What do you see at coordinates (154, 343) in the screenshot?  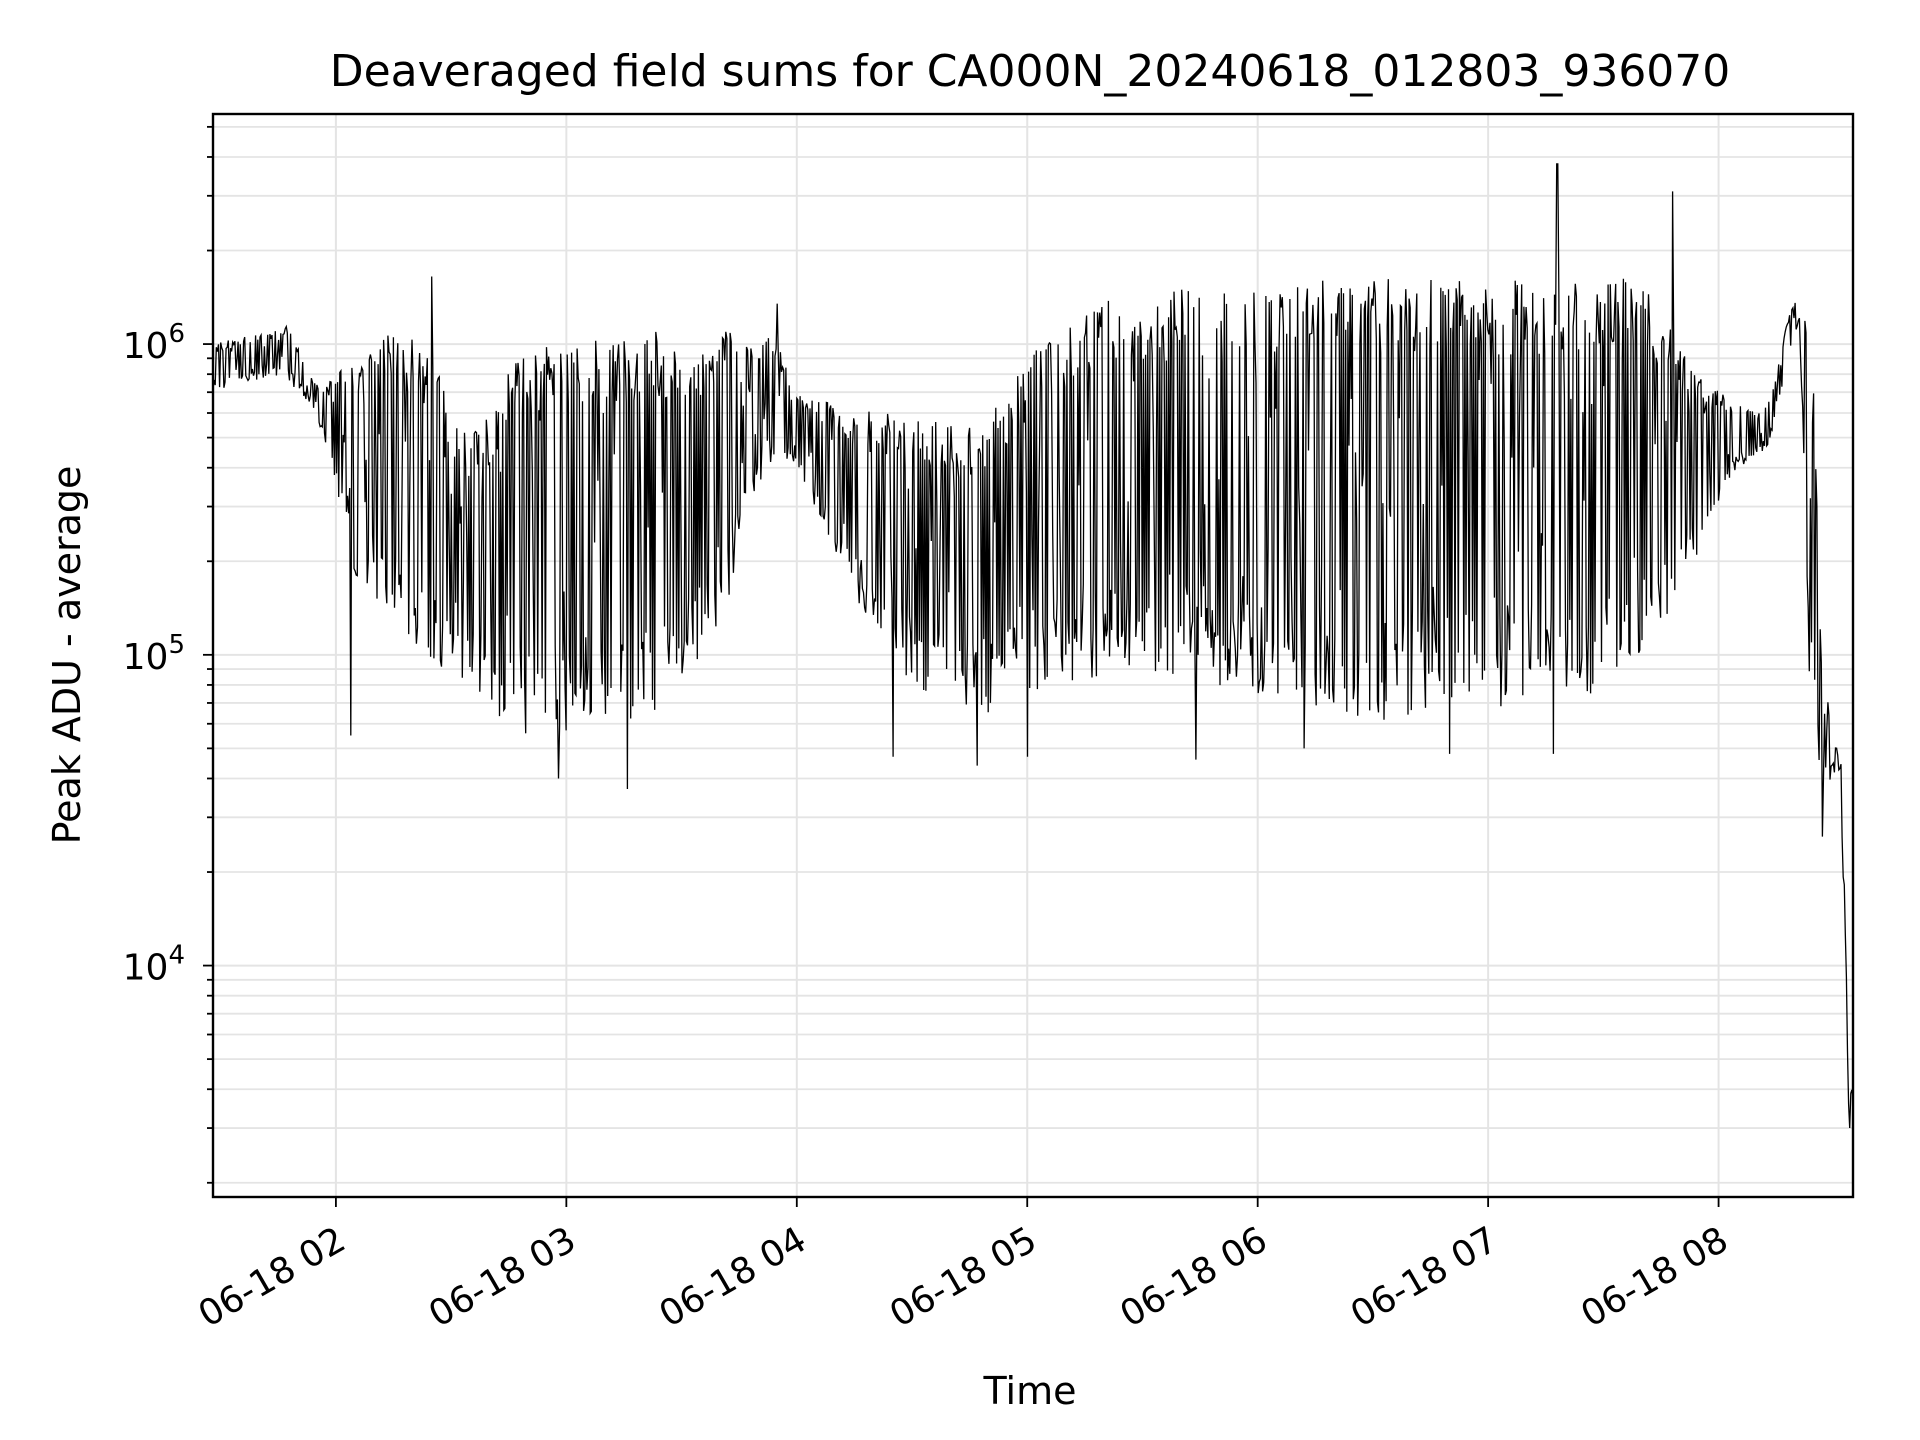 I see `y-tick-label: 10⁶` at bounding box center [154, 343].